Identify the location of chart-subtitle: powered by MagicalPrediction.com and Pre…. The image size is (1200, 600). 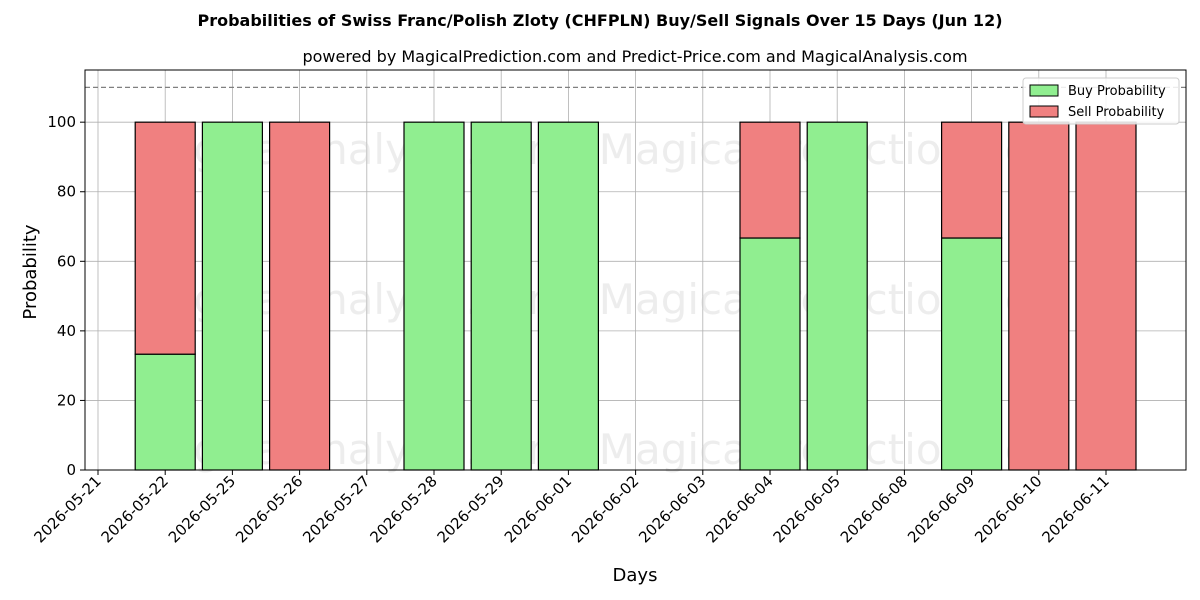
(634, 56).